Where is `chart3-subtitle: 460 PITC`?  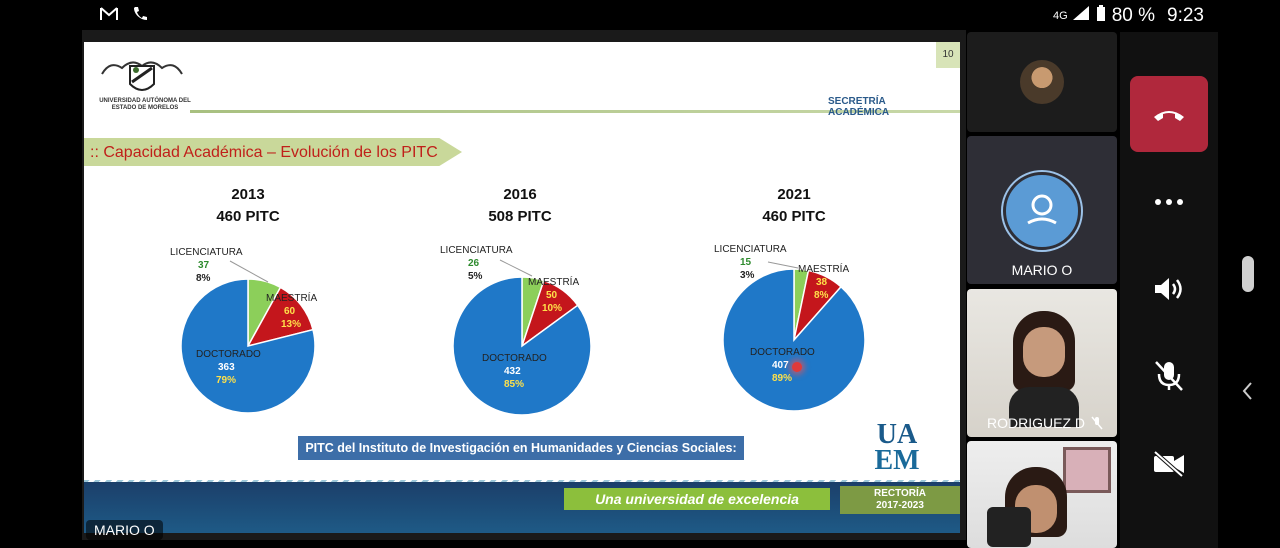
chart3-subtitle: 460 PITC is located at coordinates (794, 216).